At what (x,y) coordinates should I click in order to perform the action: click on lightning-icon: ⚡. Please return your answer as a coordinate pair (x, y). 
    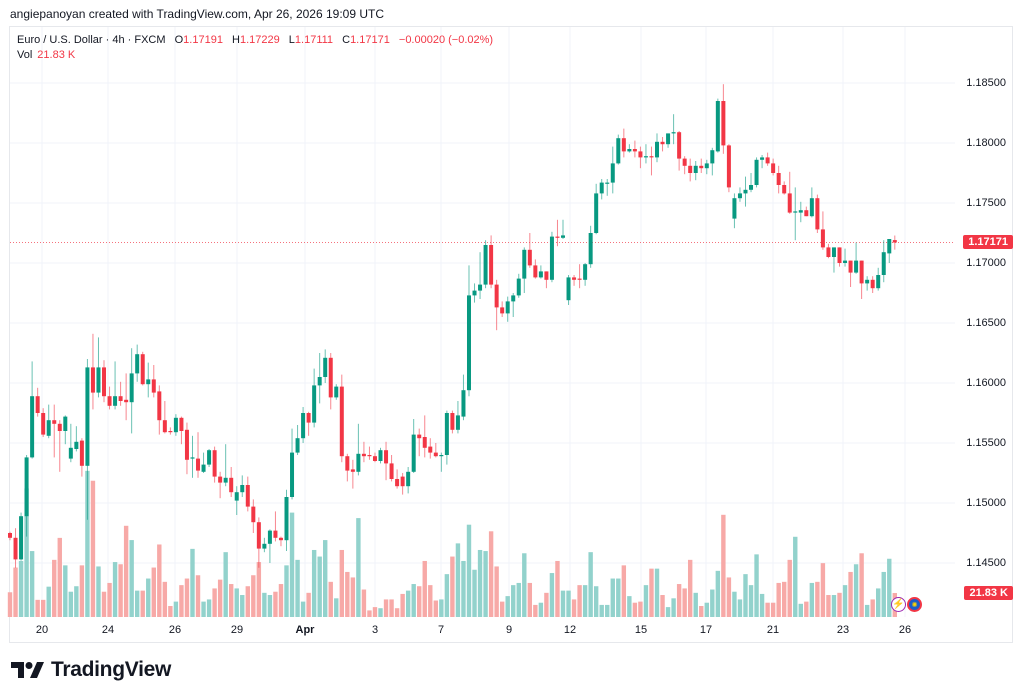
    Looking at the image, I should click on (898, 604).